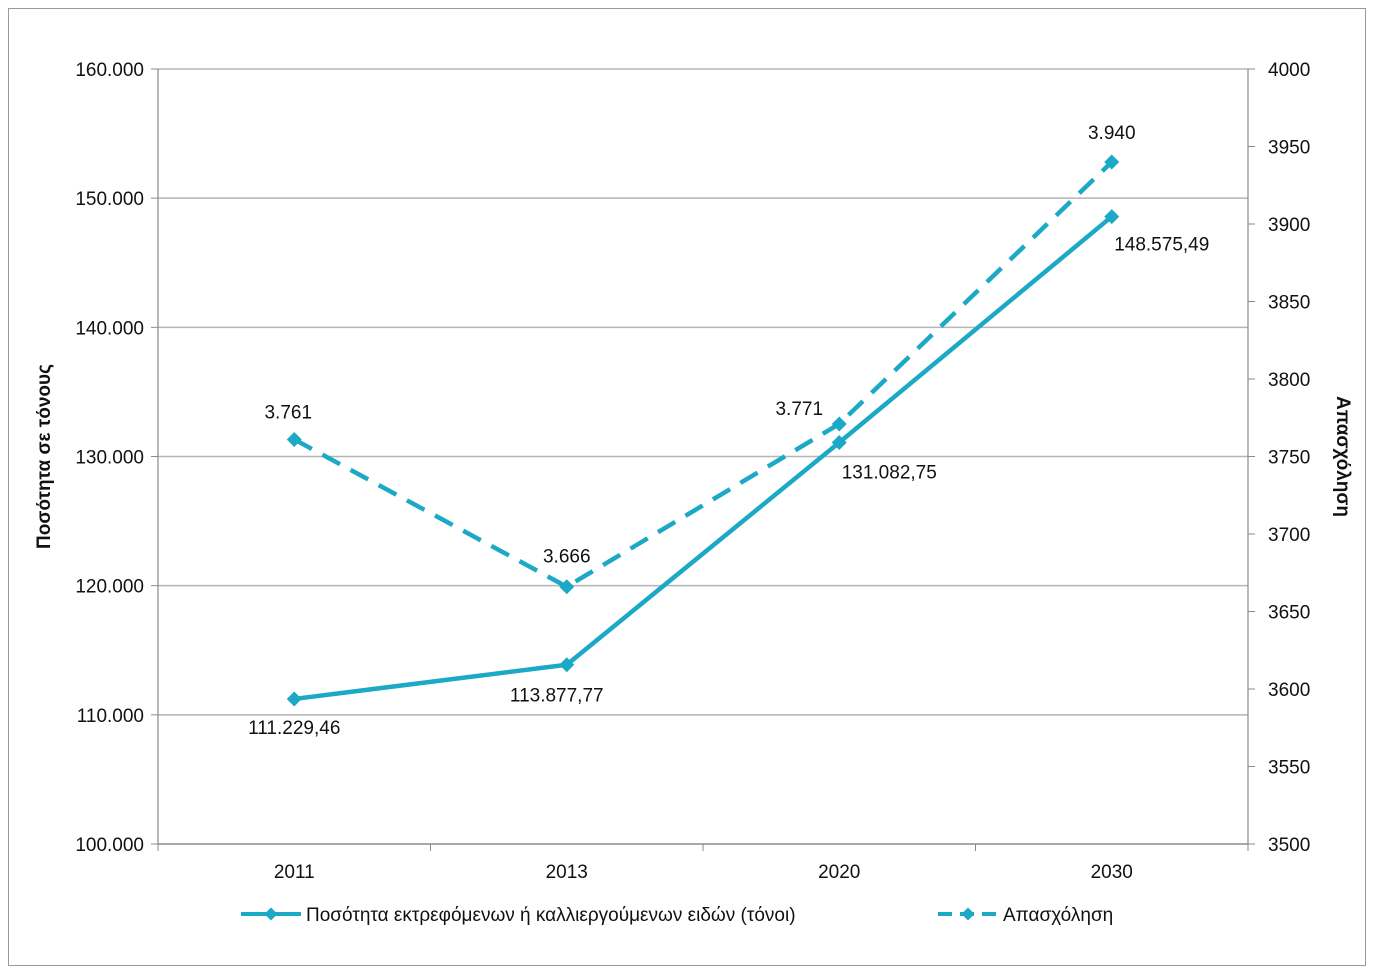 The width and height of the screenshot is (1375, 970). What do you see at coordinates (109, 328) in the screenshot?
I see `left-tick-label: 140.000` at bounding box center [109, 328].